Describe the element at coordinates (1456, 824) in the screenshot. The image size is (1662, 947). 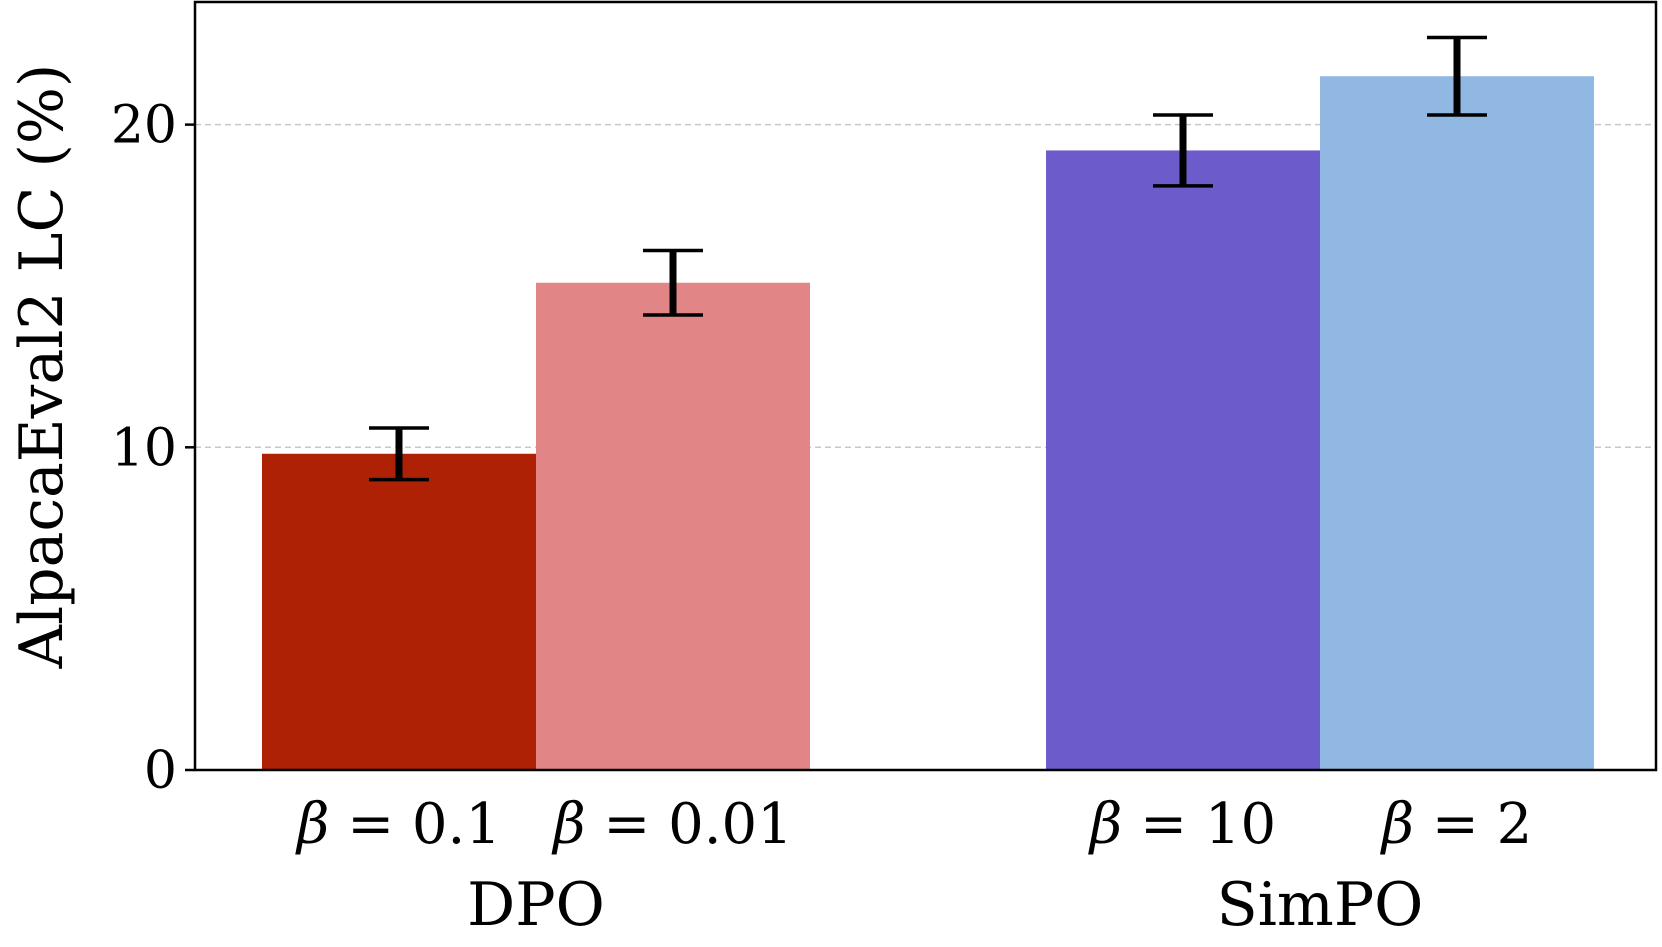
I see `x-category-label: β = 2` at that location.